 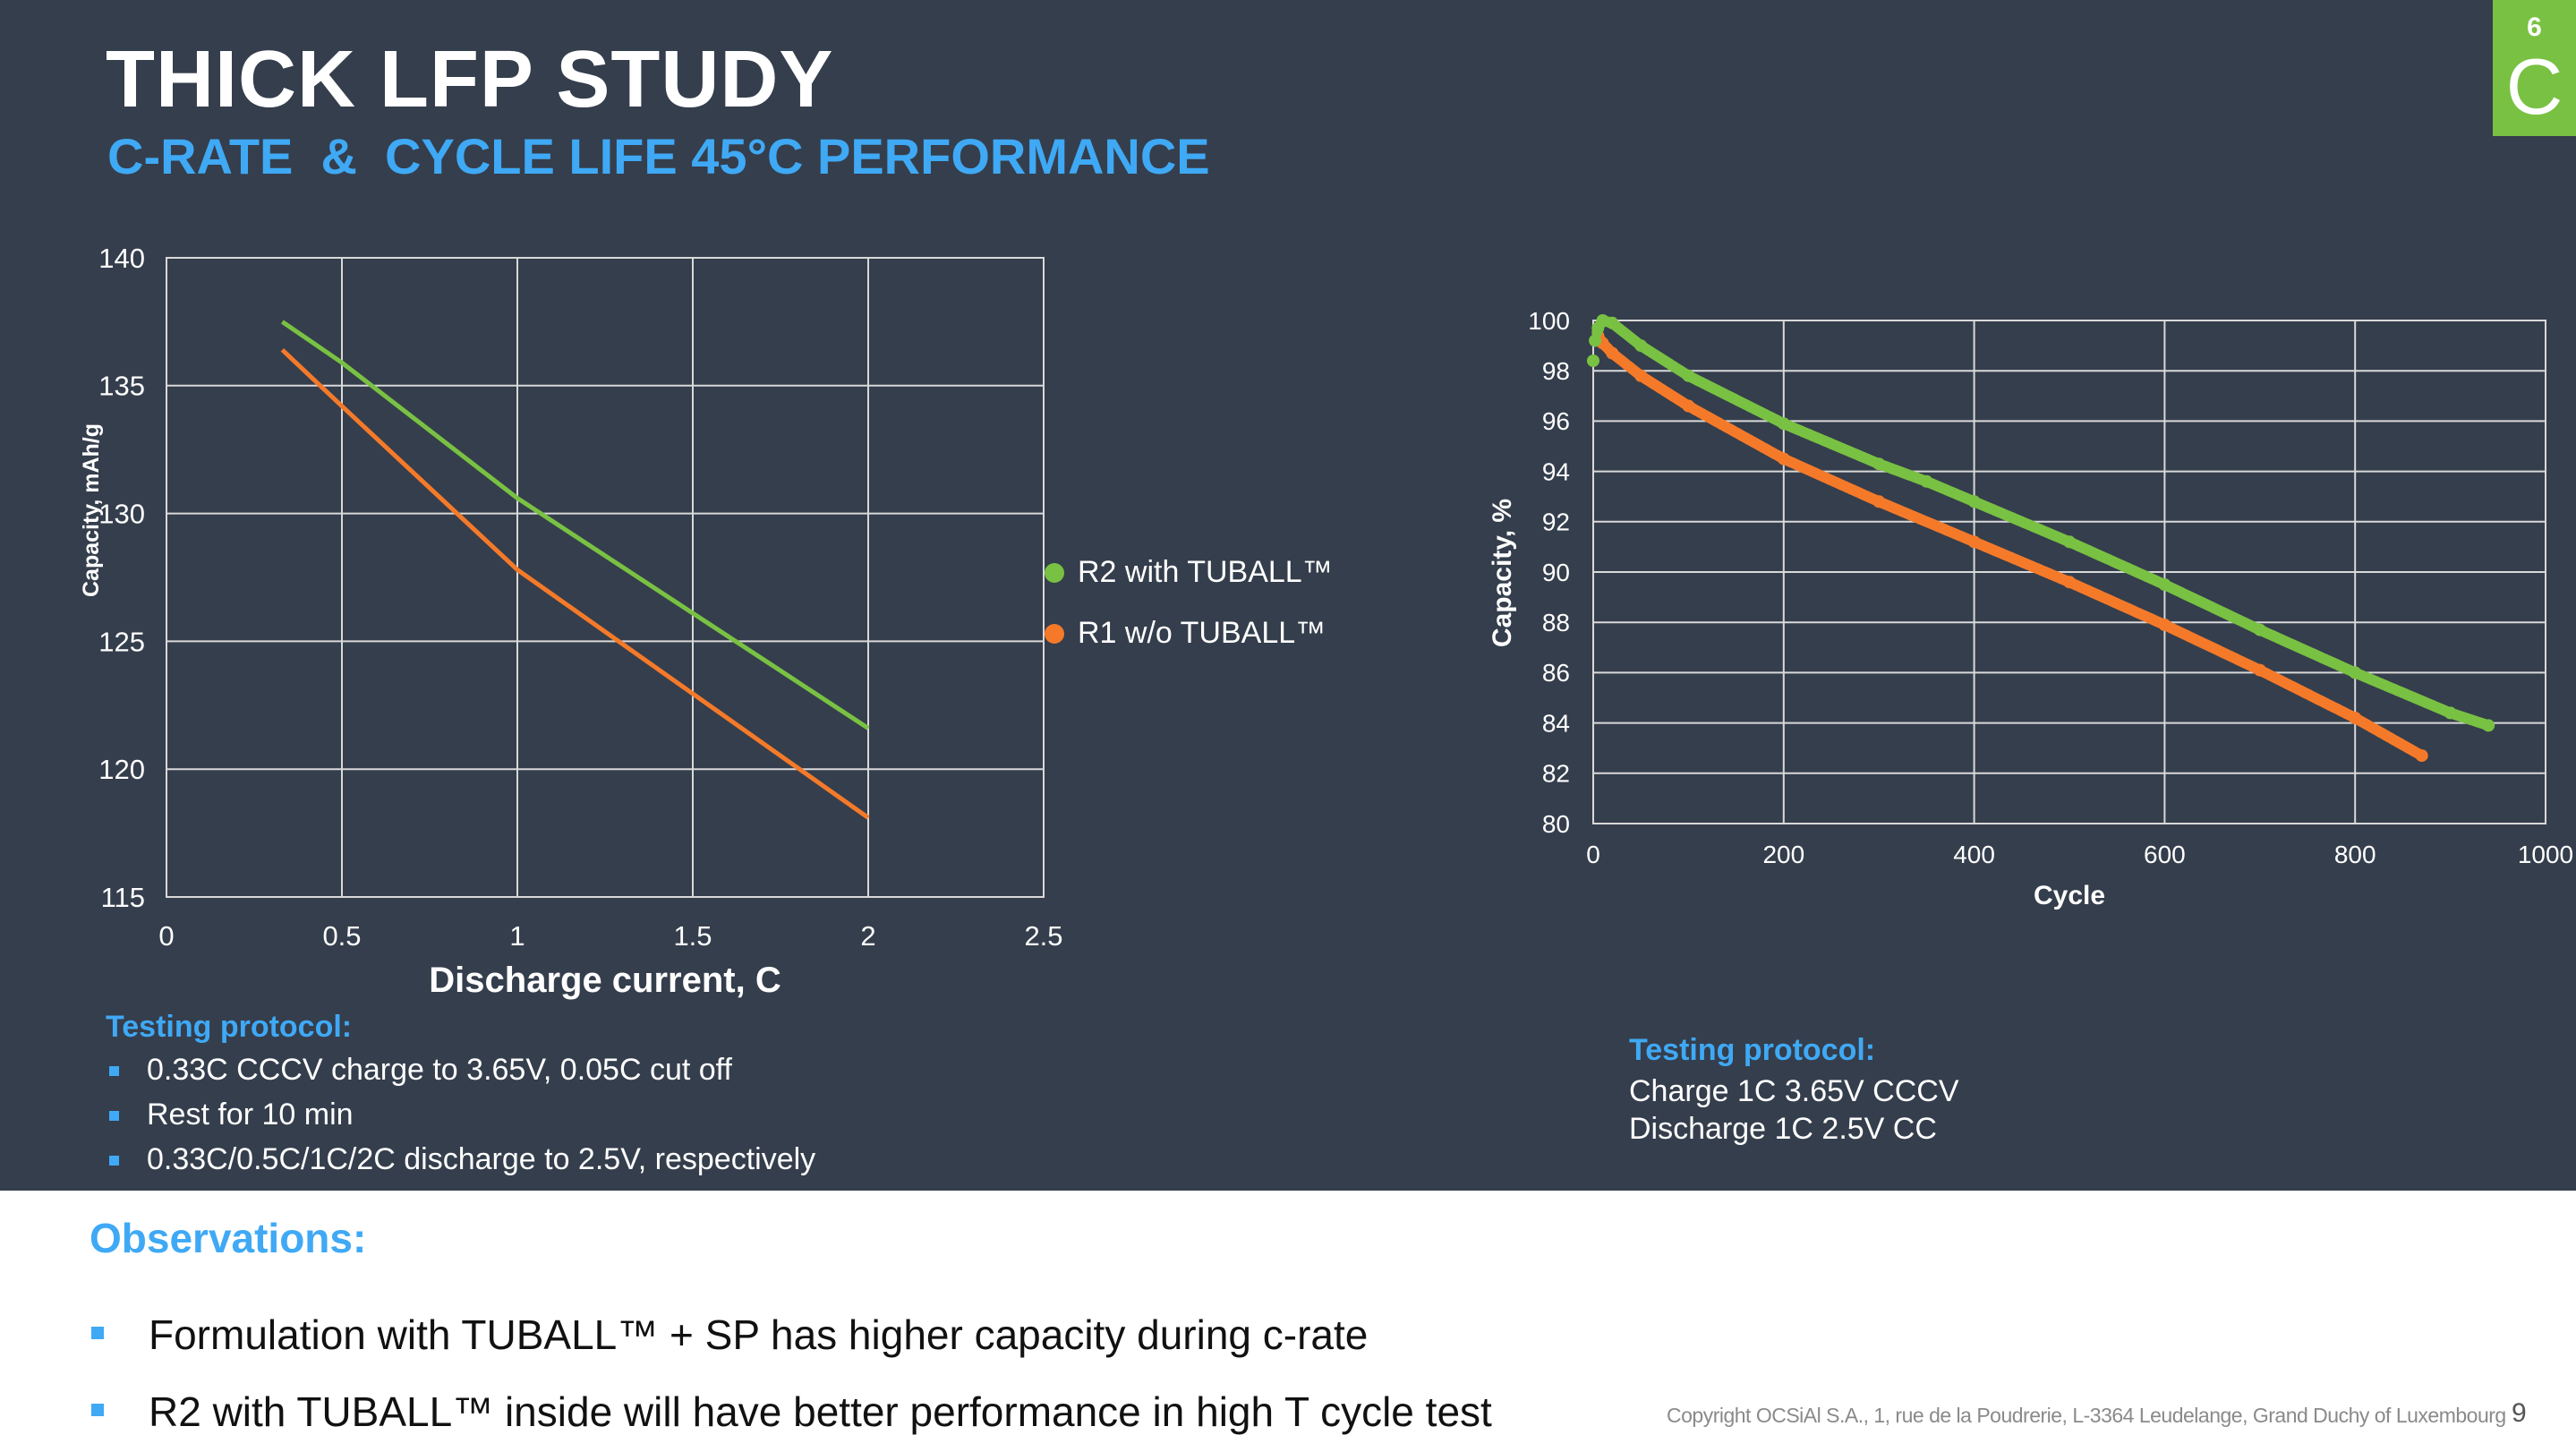 I want to click on x-ticks-right: 0 200 400 600 800 1000, so click(x=2079, y=854).